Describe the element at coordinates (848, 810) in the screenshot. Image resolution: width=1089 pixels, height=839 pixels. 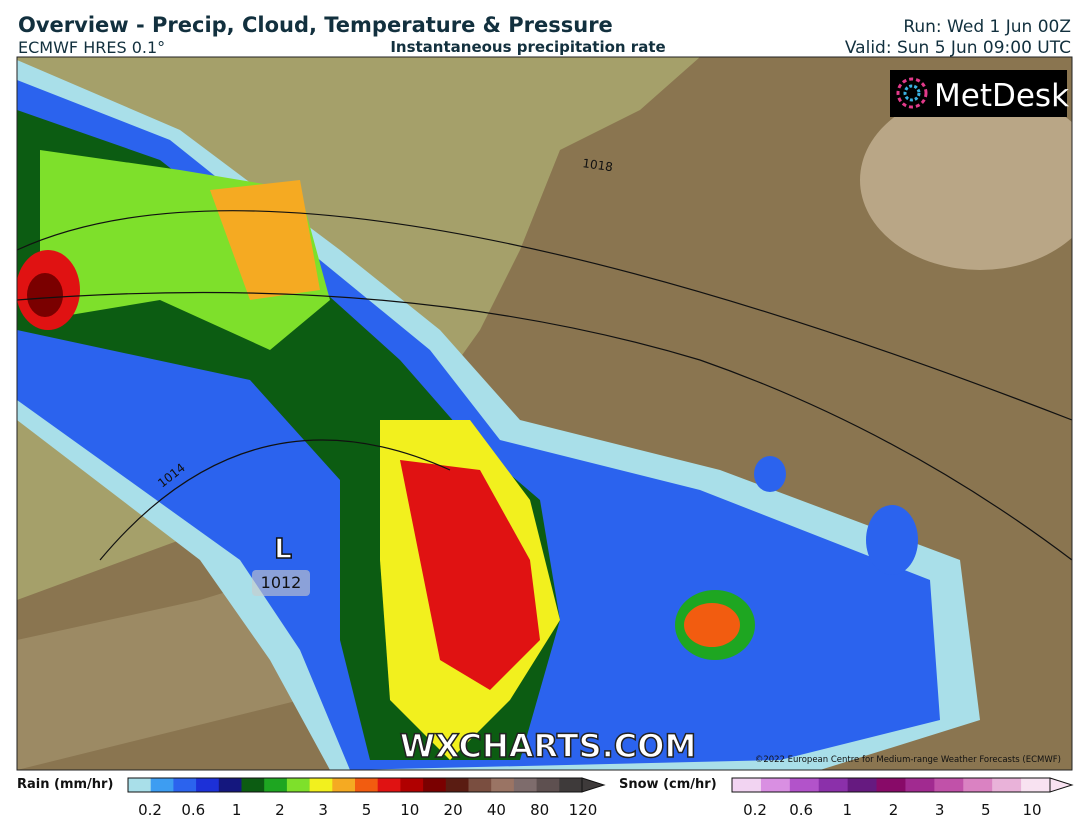
I see `snow-tick-label: 1` at that location.